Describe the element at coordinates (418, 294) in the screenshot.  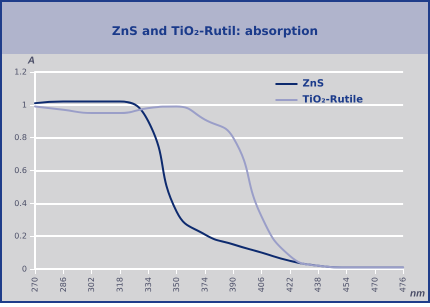
I see `x-axis-title: nm` at that location.